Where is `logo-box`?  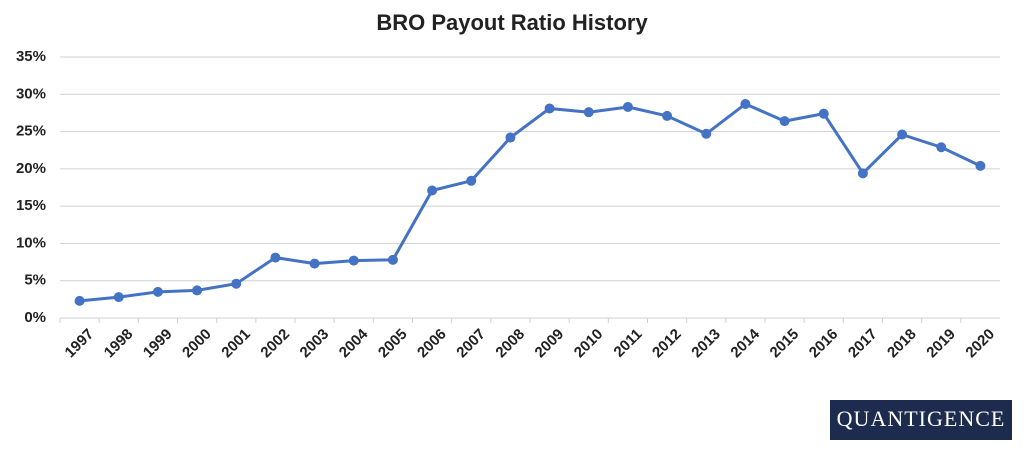
logo-box is located at coordinates (921, 420).